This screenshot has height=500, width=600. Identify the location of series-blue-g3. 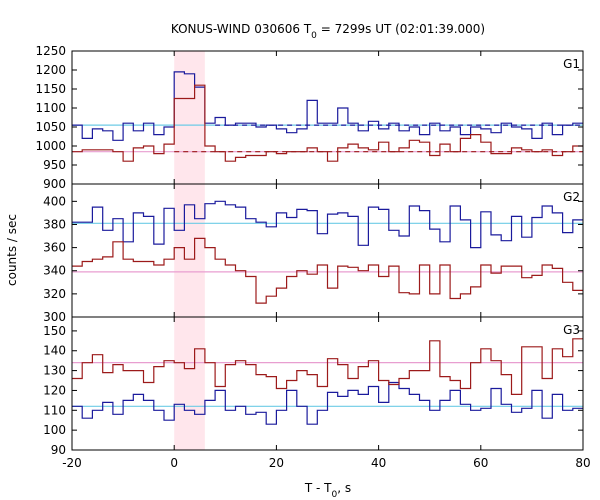
(327, 403).